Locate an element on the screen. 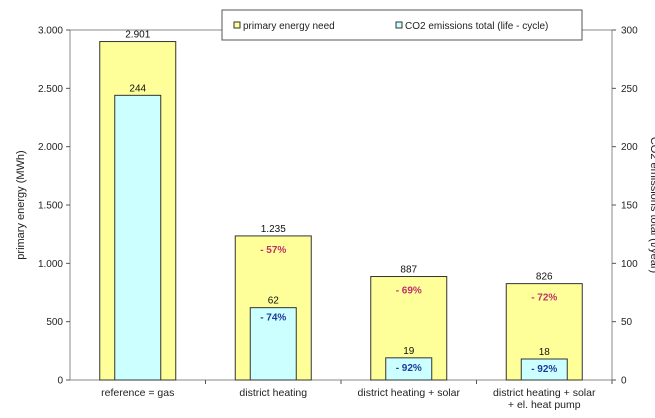 The width and height of the screenshot is (655, 418). left-tick-label: 0 is located at coordinates (60, 381).